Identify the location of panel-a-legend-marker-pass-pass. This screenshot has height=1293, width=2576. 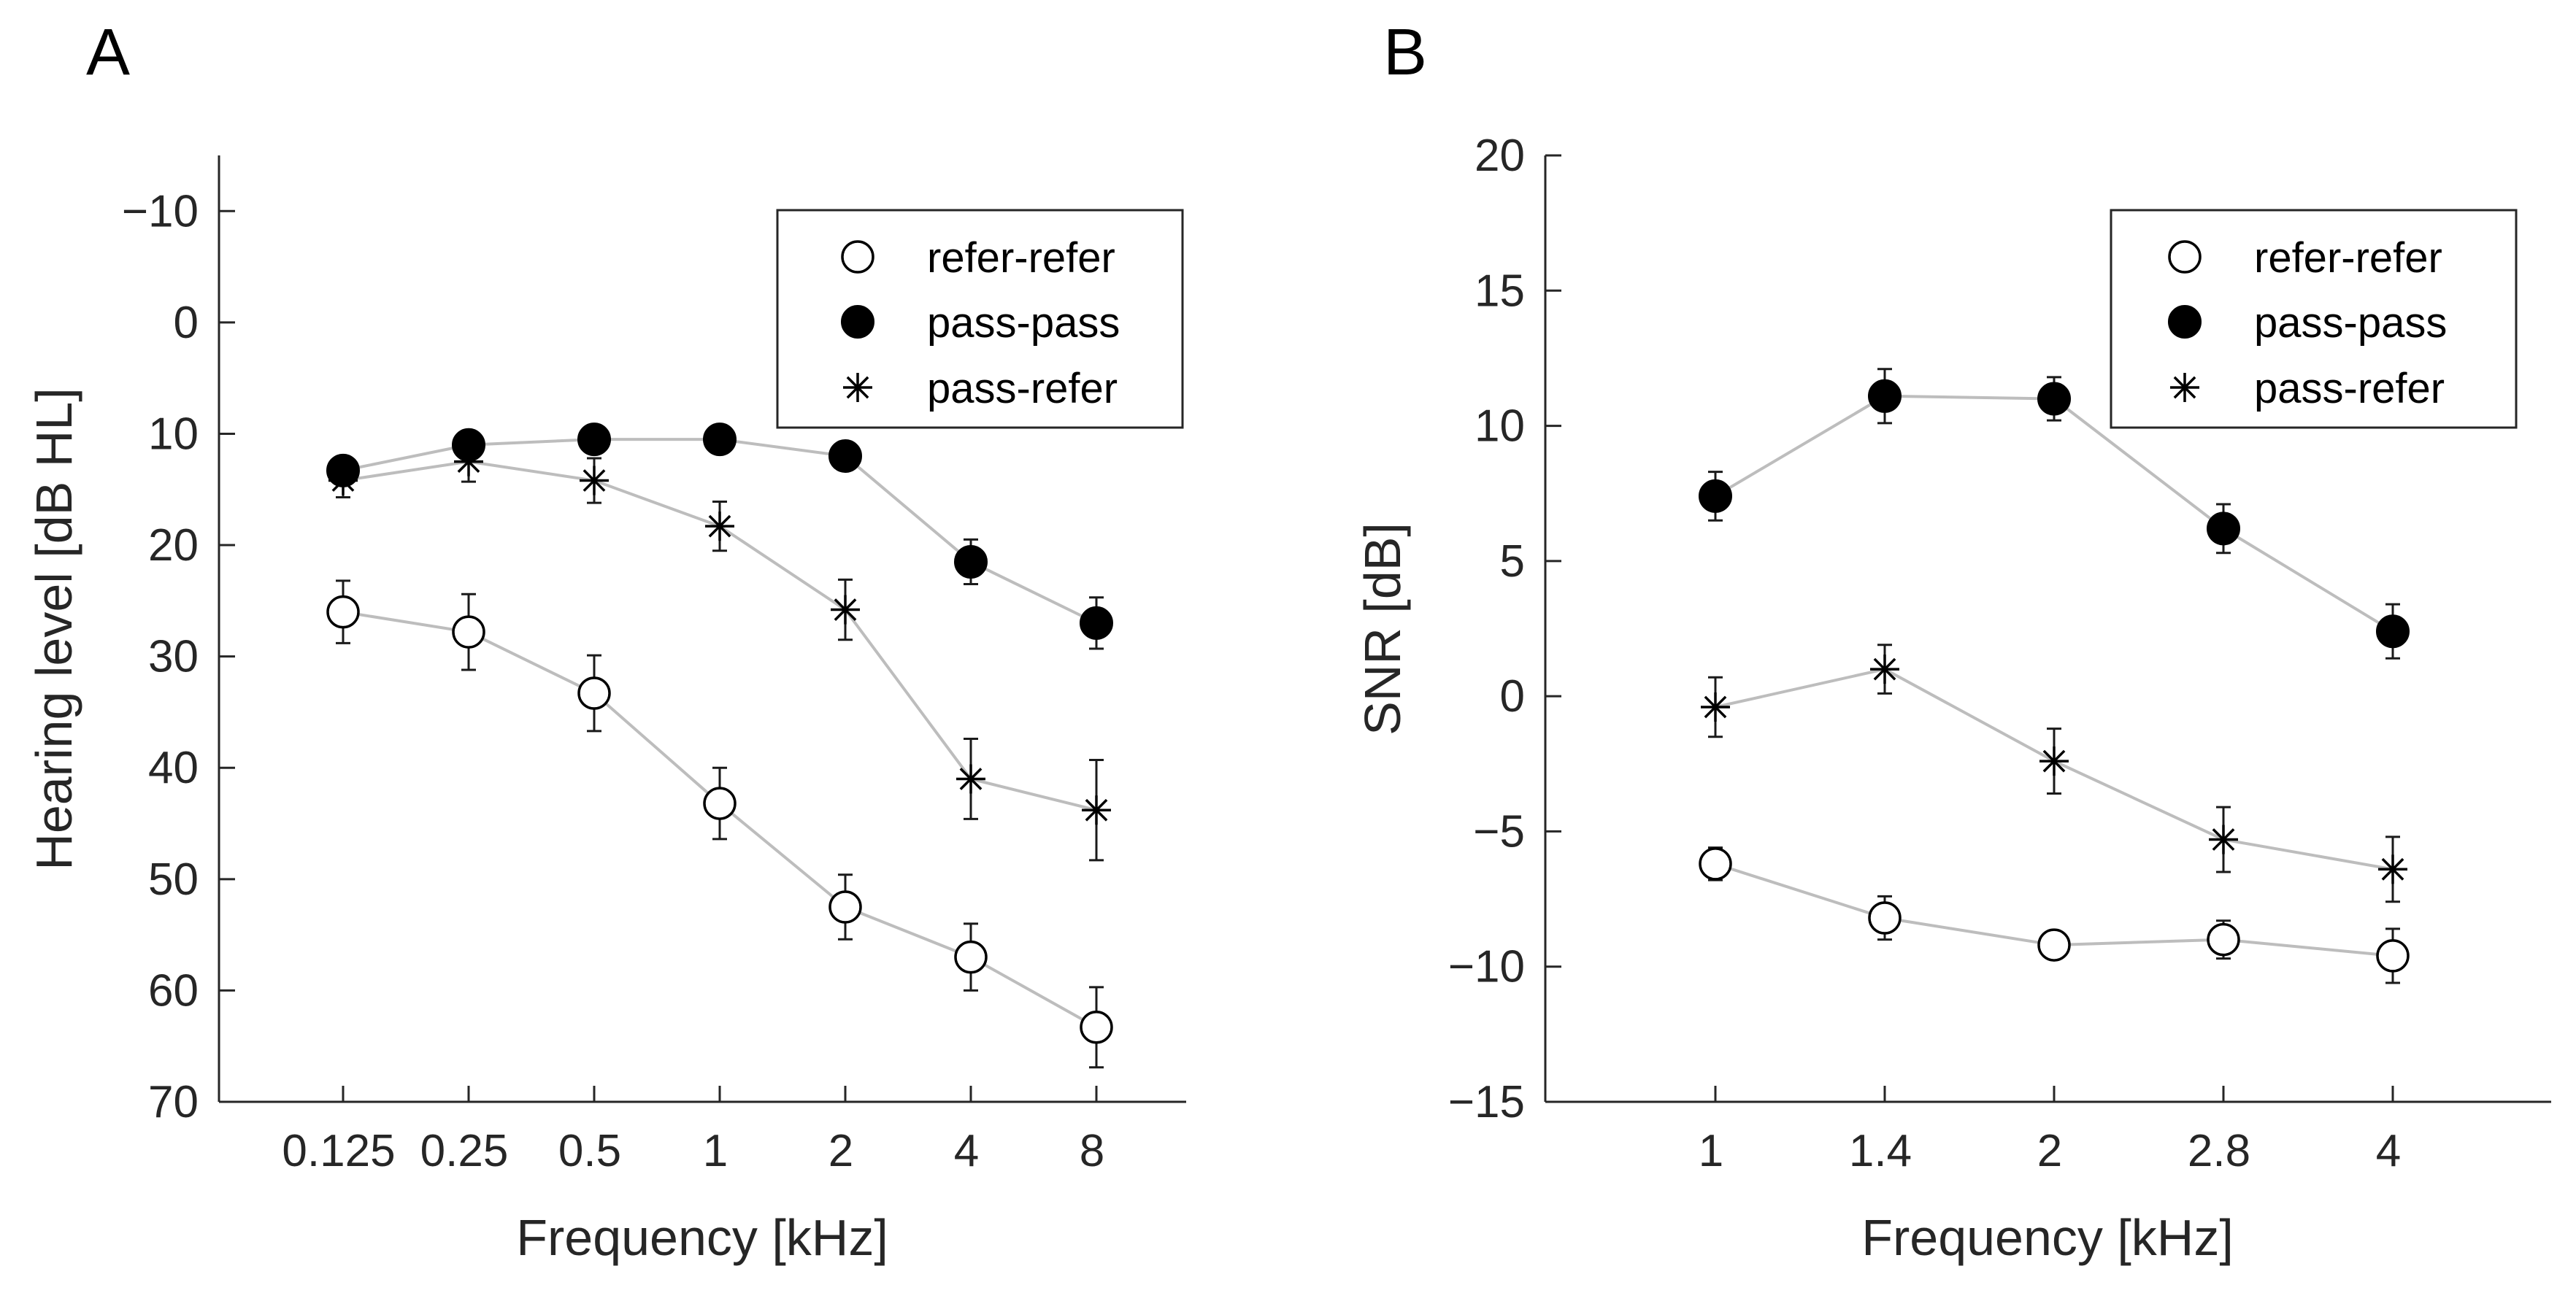
(857, 322).